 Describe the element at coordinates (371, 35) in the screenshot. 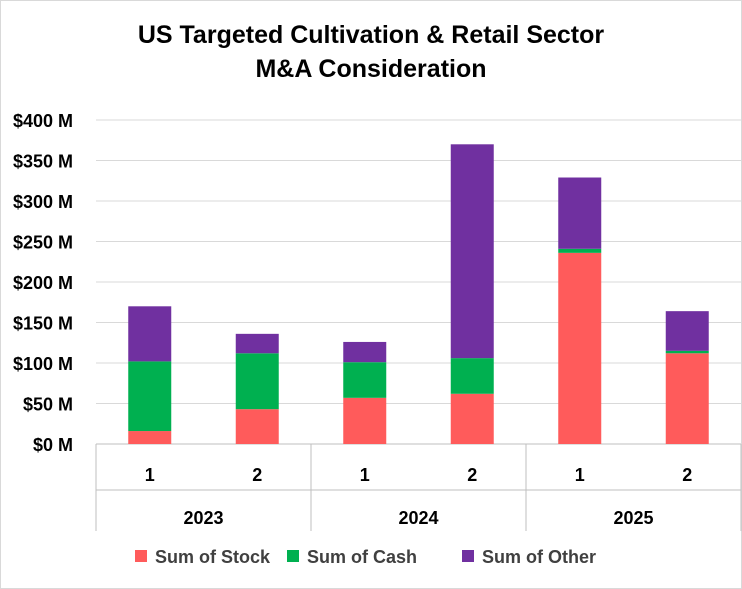

I see `chart-title: US Targeted Cultivation & Retail Sector` at that location.